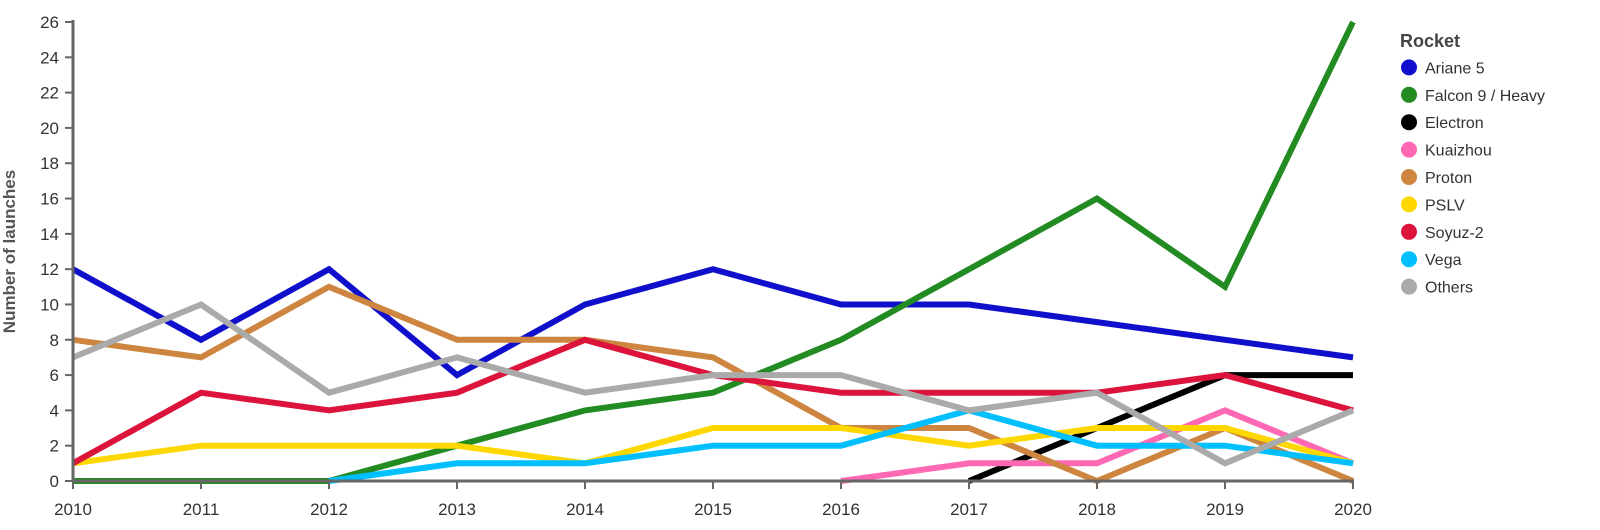  What do you see at coordinates (73, 509) in the screenshot?
I see `x-tick-label: 2010` at bounding box center [73, 509].